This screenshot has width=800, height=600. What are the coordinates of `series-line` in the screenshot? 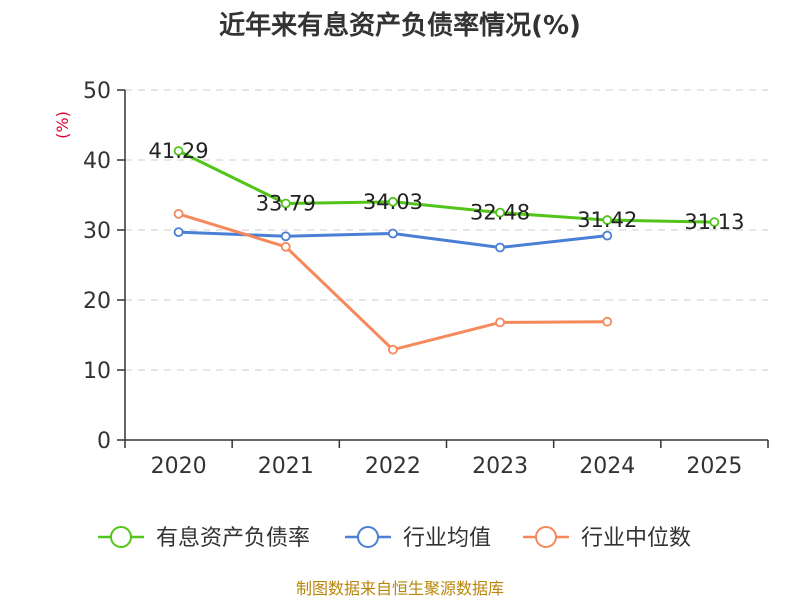 It's located at (446, 186).